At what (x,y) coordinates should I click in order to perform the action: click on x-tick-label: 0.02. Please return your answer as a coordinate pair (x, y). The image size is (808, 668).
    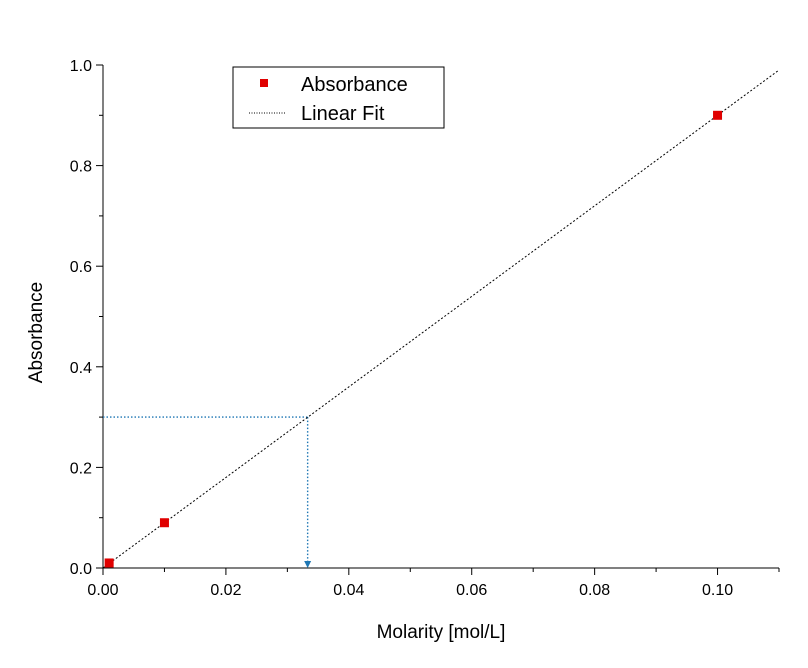
    Looking at the image, I should click on (225, 590).